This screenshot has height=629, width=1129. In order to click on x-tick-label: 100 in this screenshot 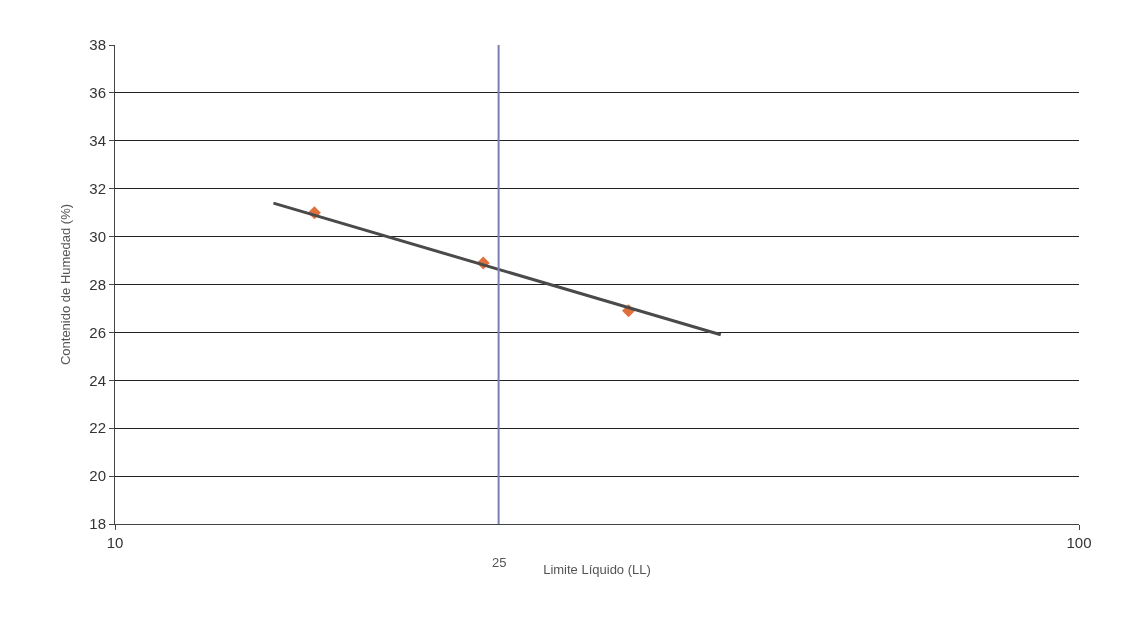, I will do `click(1079, 542)`.